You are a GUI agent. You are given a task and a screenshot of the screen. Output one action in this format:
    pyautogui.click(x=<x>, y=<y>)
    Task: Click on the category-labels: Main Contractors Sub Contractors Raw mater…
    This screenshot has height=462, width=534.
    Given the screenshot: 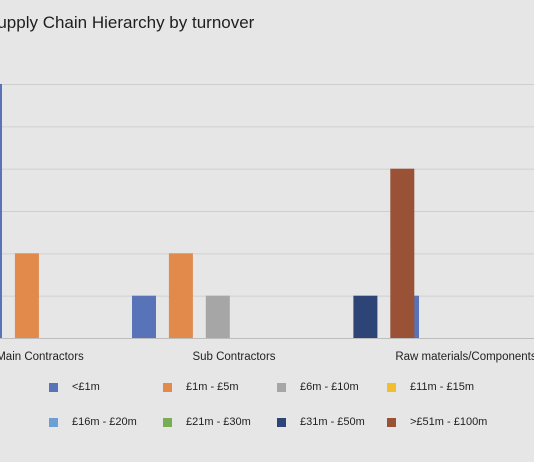 What is the action you would take?
    pyautogui.click(x=267, y=357)
    